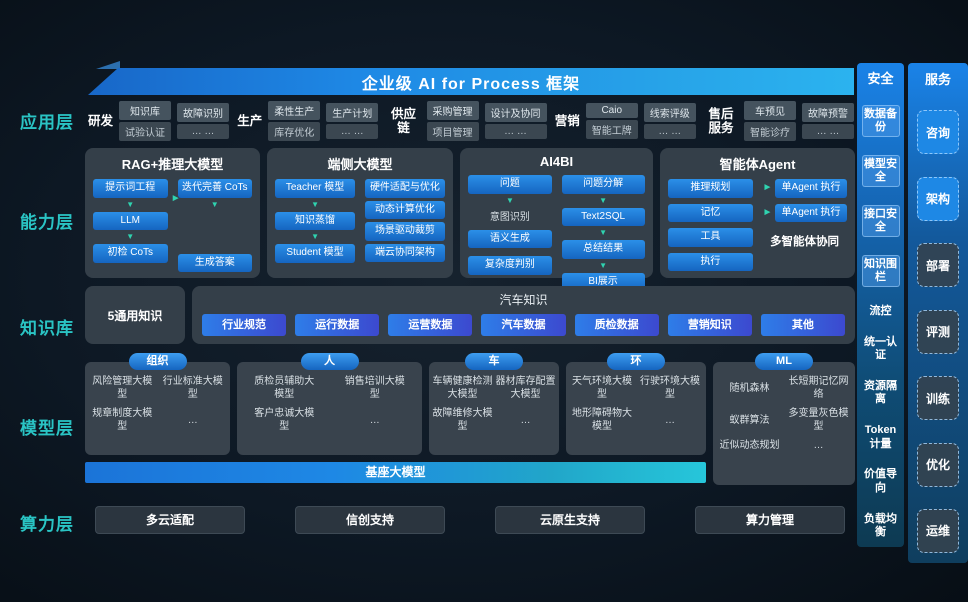 The width and height of the screenshot is (968, 602). I want to click on agent-exec-row: 单Agent 执行, so click(805, 212).